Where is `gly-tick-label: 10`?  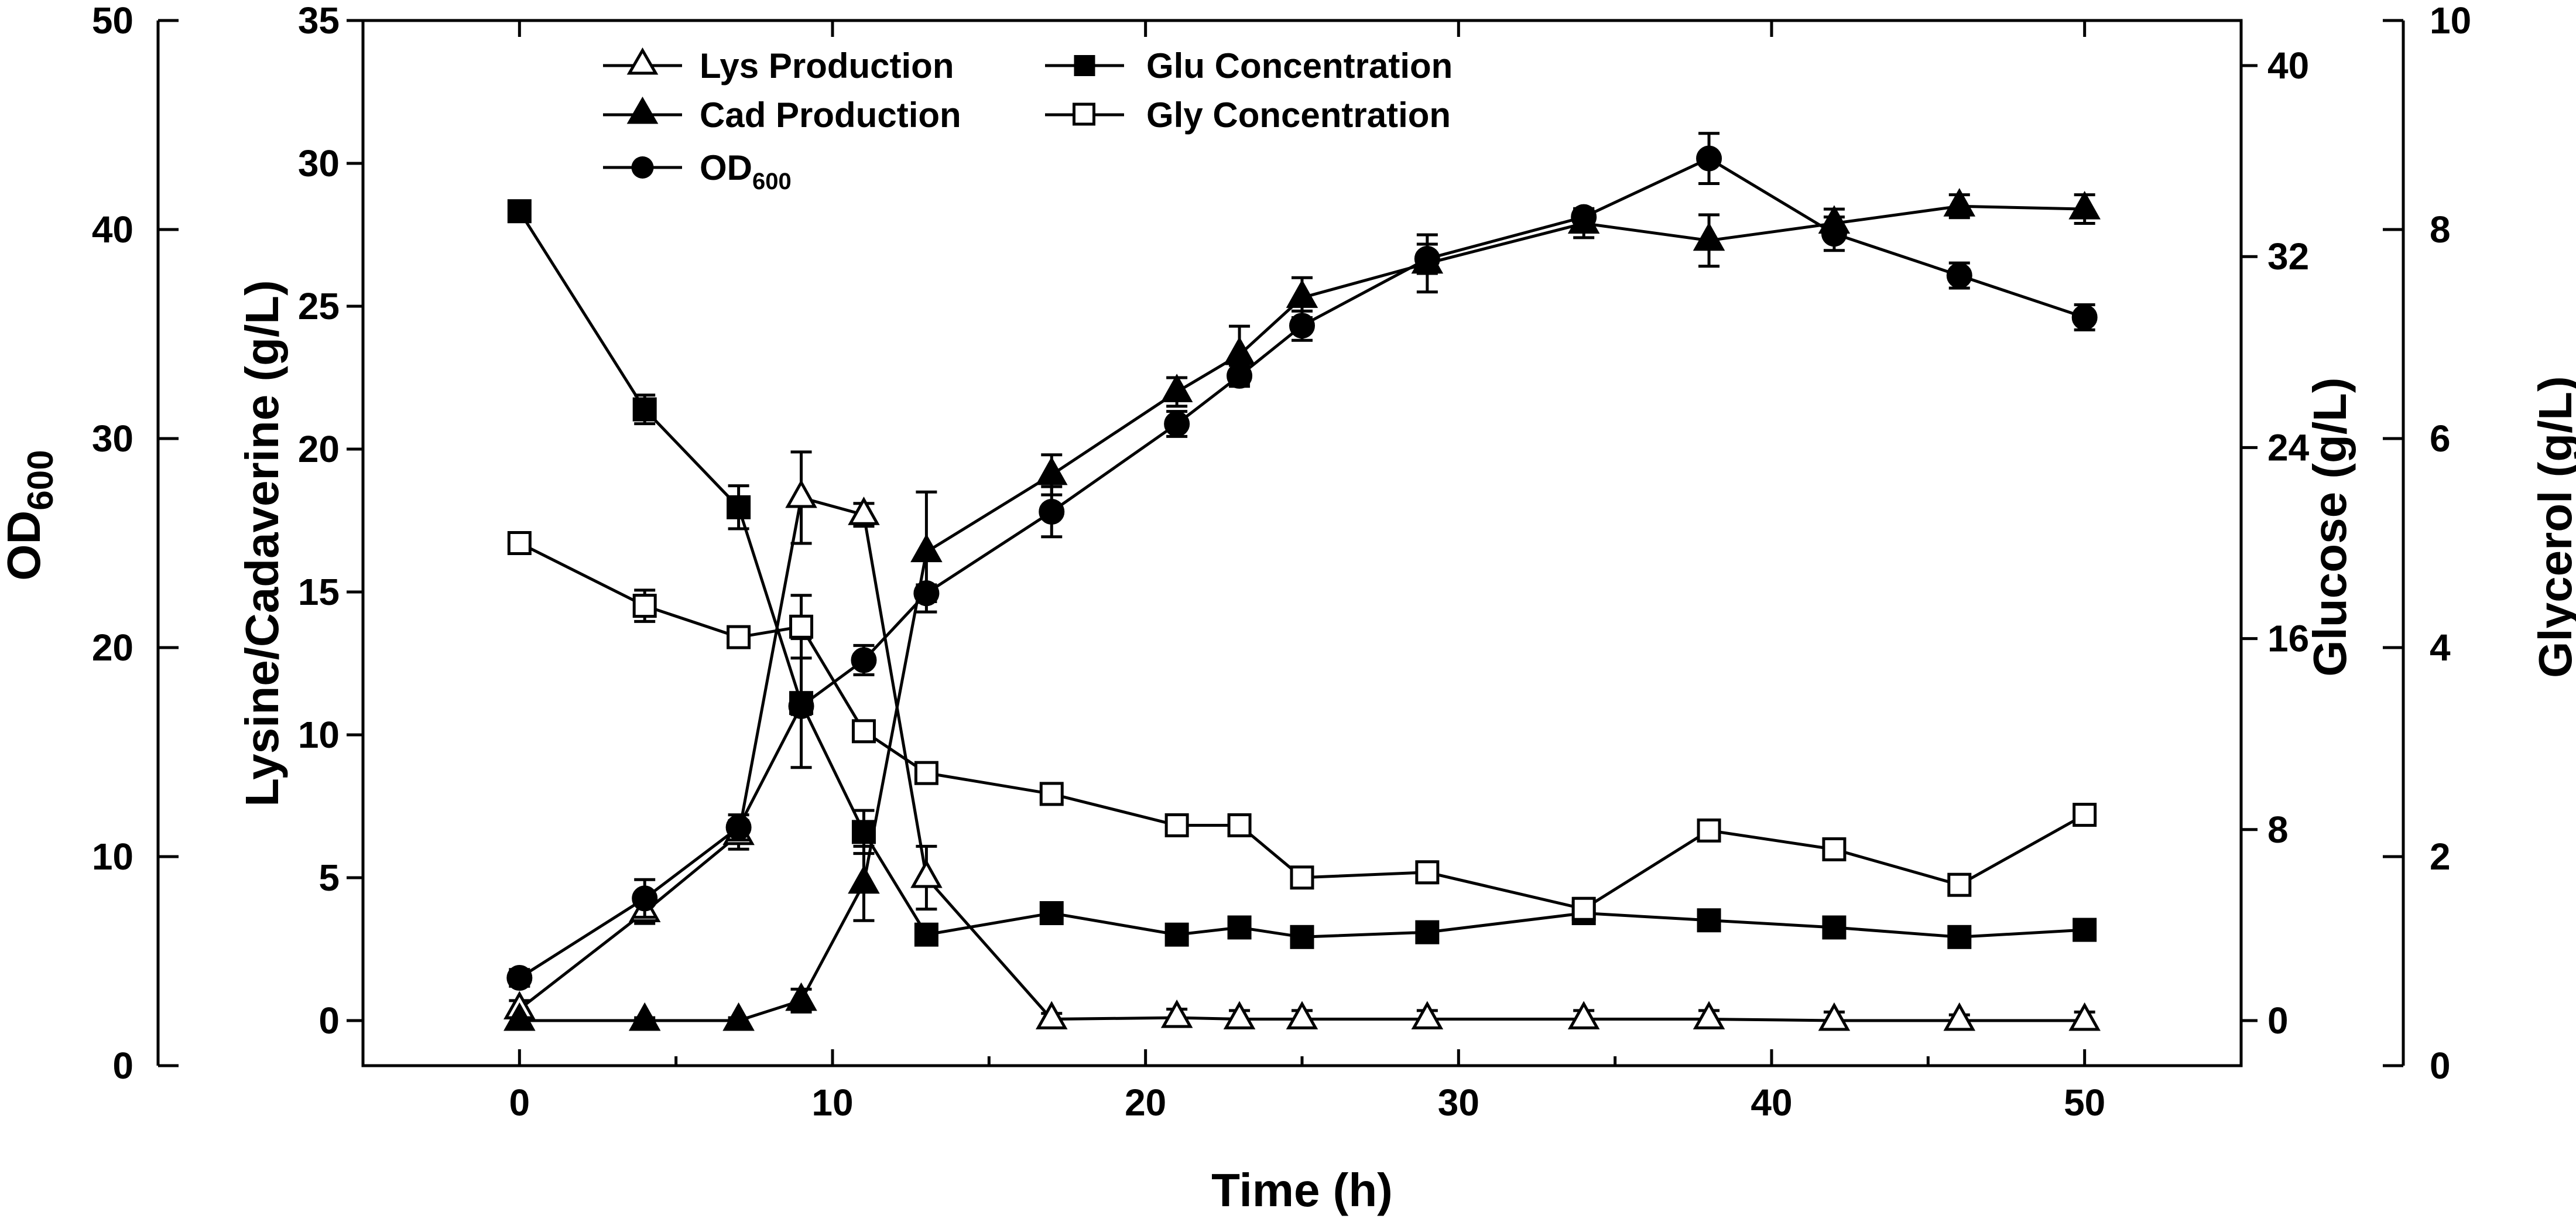
gly-tick-label: 10 is located at coordinates (2451, 21).